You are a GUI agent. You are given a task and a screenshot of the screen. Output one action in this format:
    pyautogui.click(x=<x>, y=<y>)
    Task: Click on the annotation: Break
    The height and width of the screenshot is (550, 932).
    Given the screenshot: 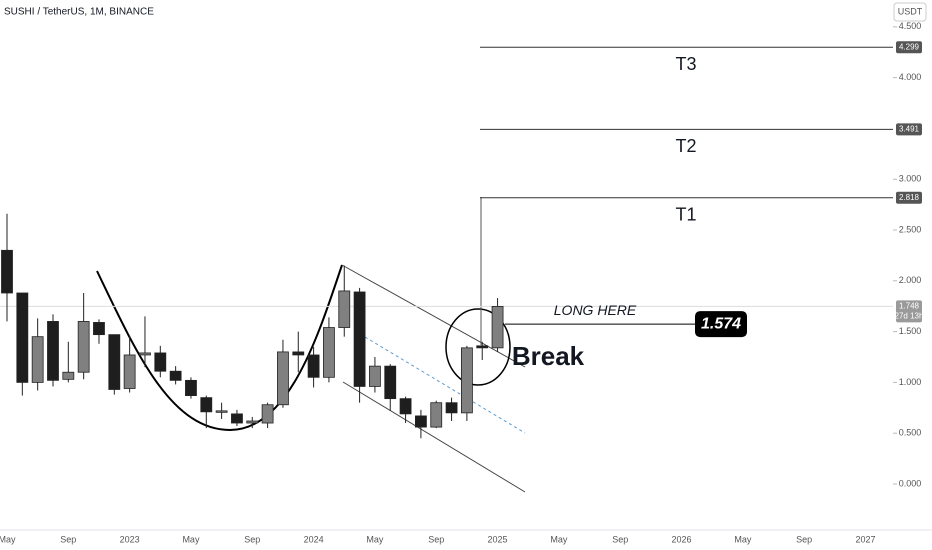 What is the action you would take?
    pyautogui.click(x=548, y=356)
    